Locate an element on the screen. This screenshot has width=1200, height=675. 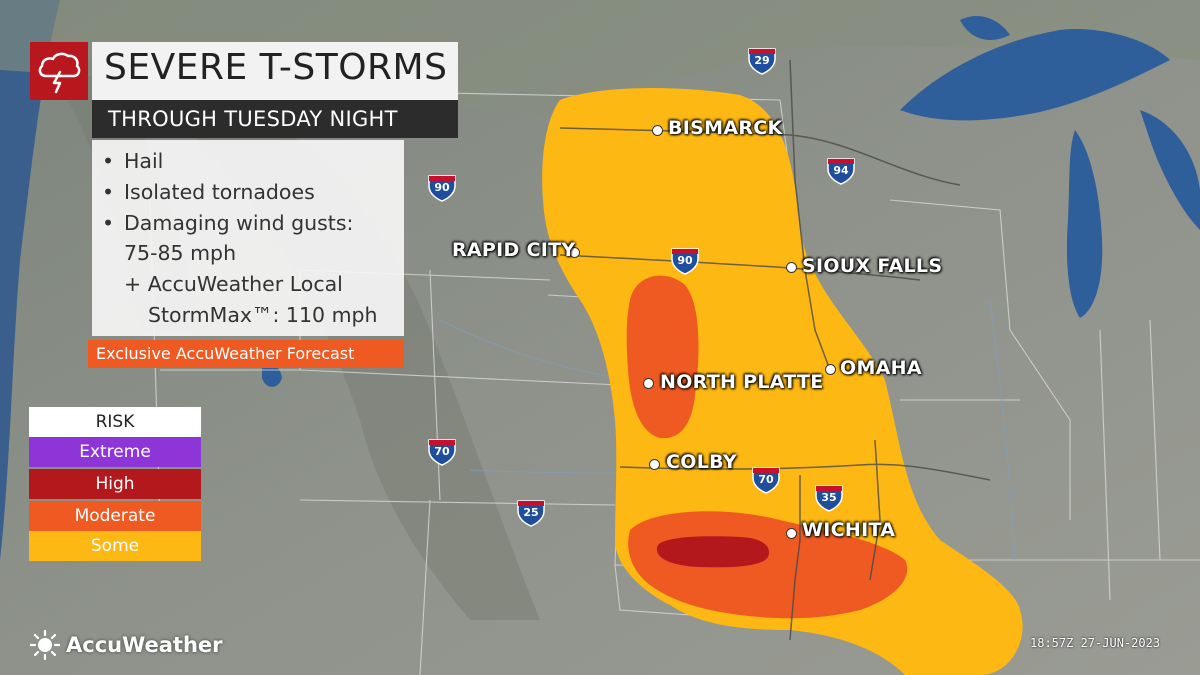
legend-item-extreme: Extreme is located at coordinates (115, 452).